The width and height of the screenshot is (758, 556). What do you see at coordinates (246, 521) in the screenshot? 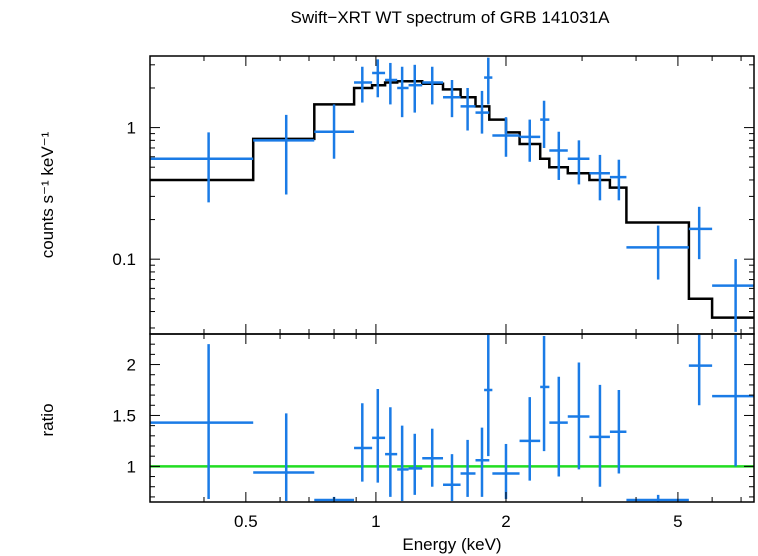
I see `x-tick-label: 0.5` at bounding box center [246, 521].